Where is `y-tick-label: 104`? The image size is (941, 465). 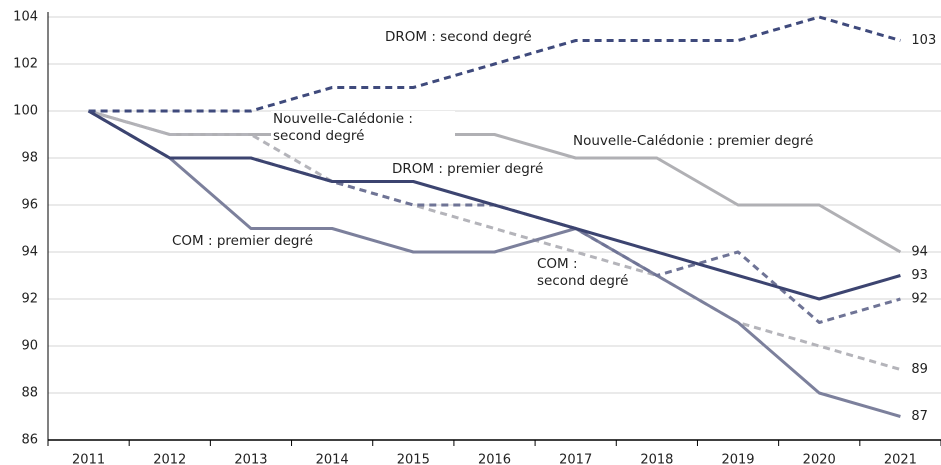
y-tick-label: 104 is located at coordinates (25, 17).